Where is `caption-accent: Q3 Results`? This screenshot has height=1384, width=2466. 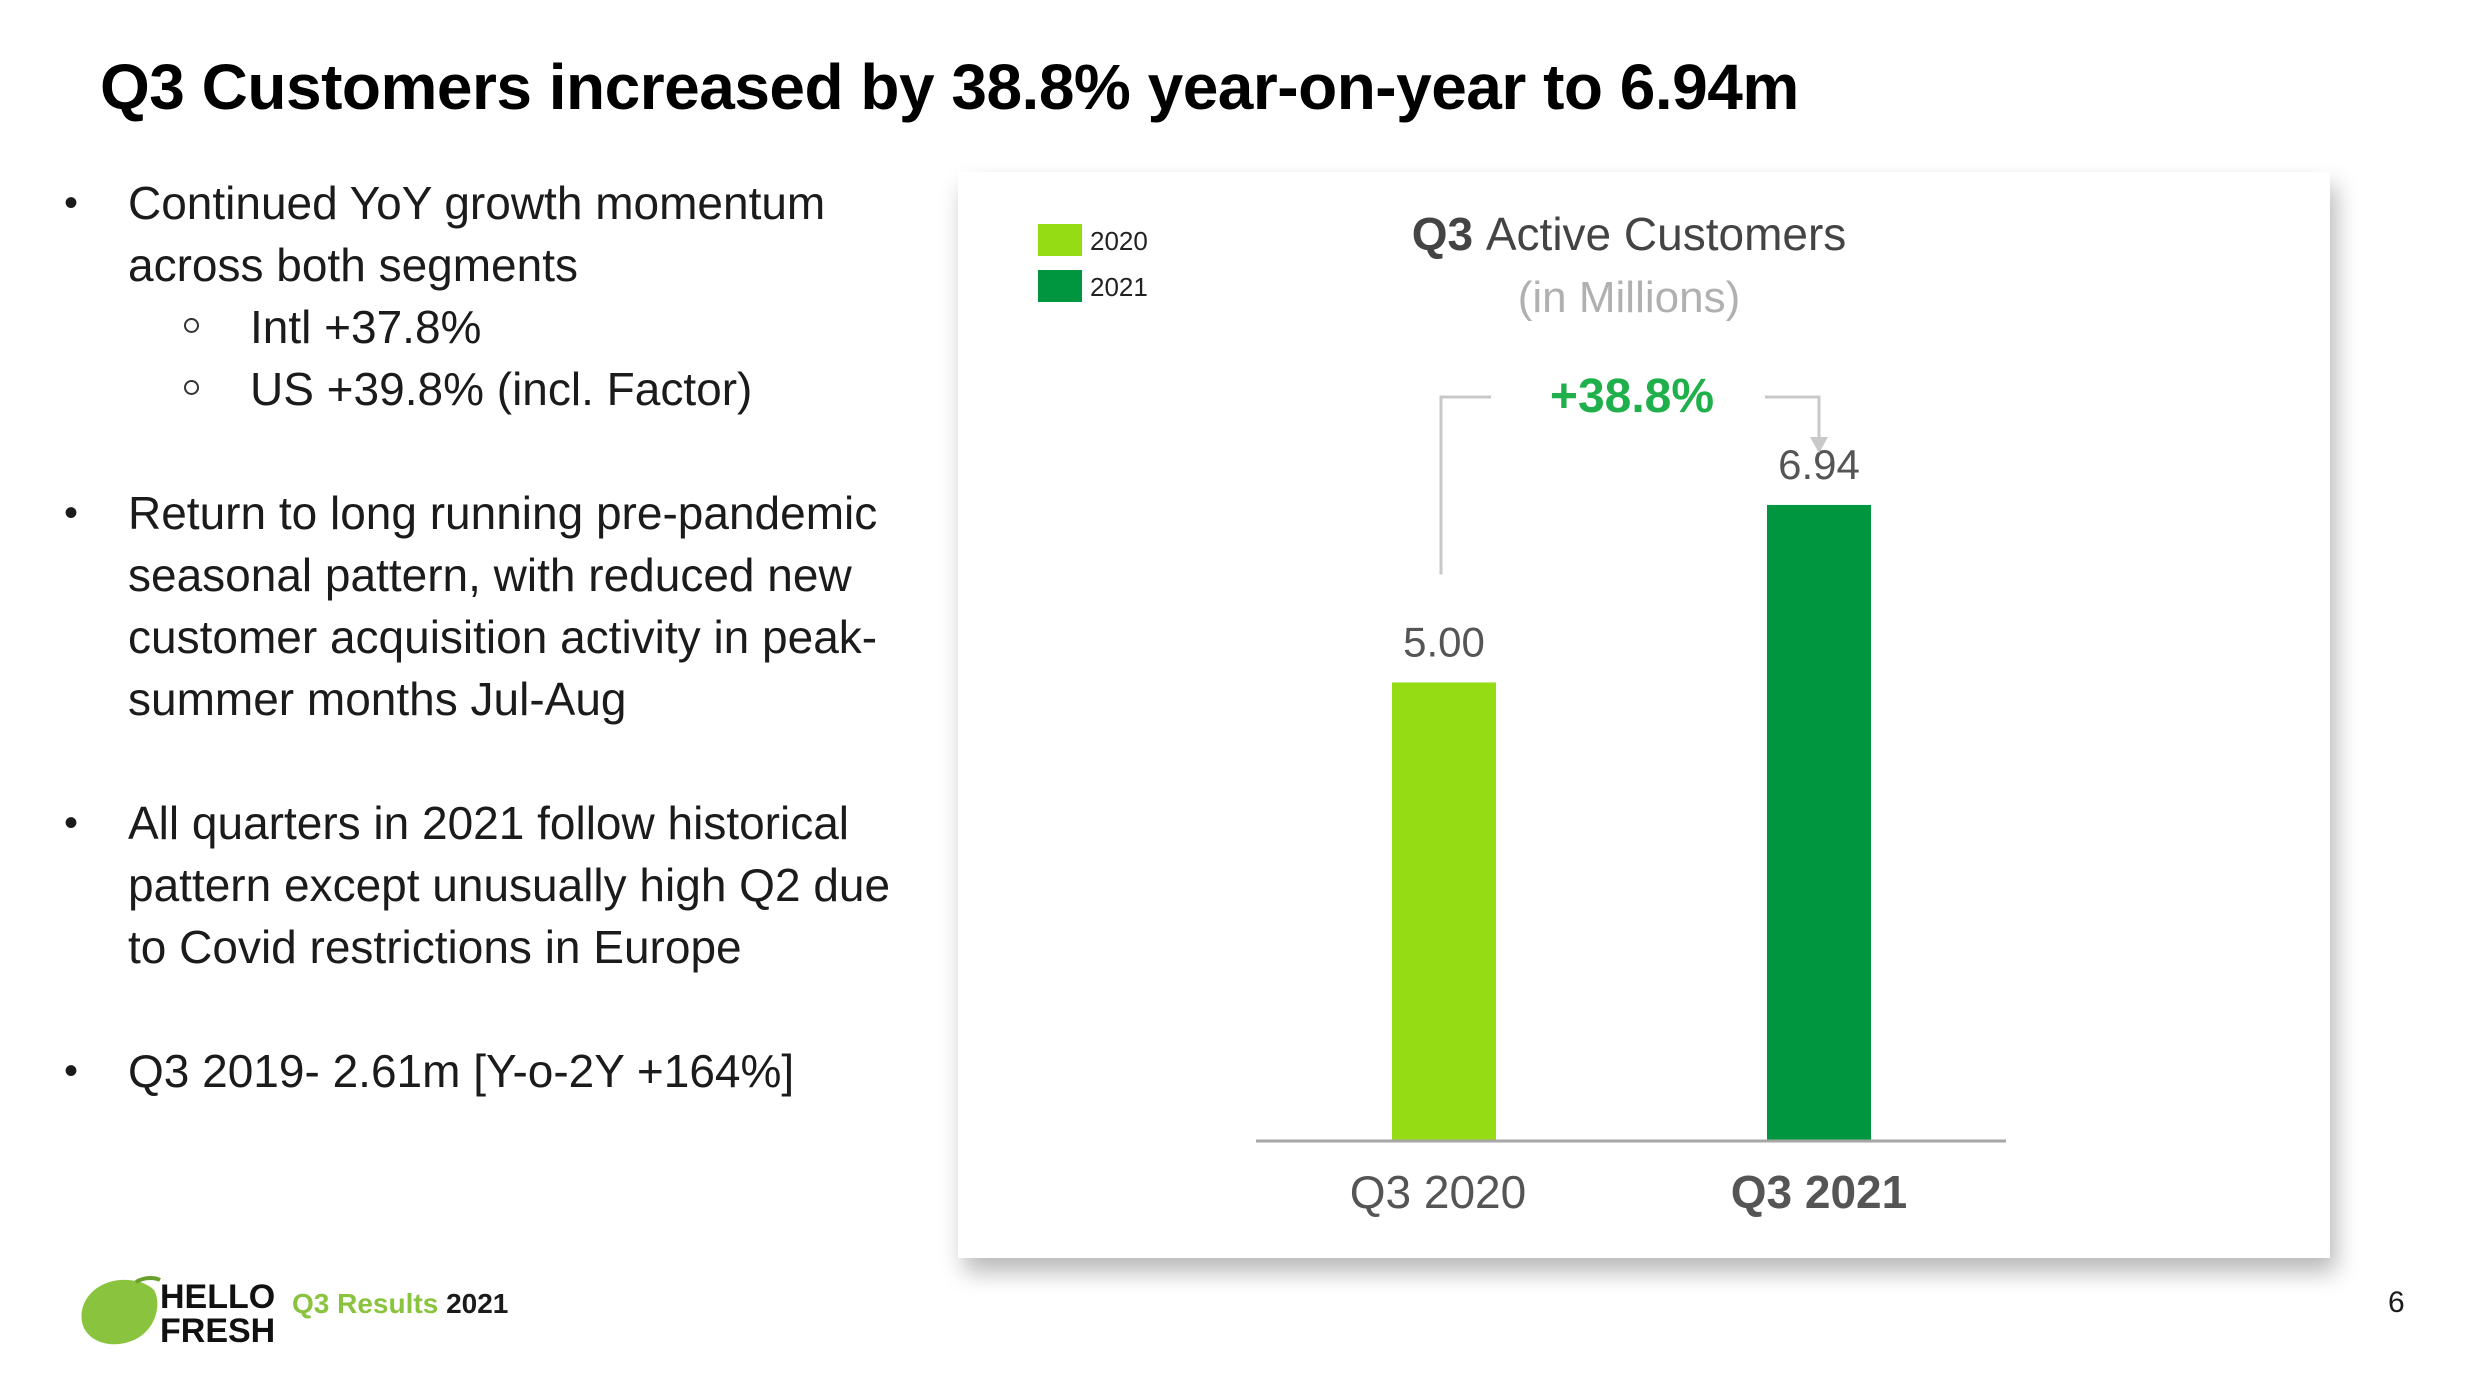
caption-accent: Q3 Results is located at coordinates (365, 1303).